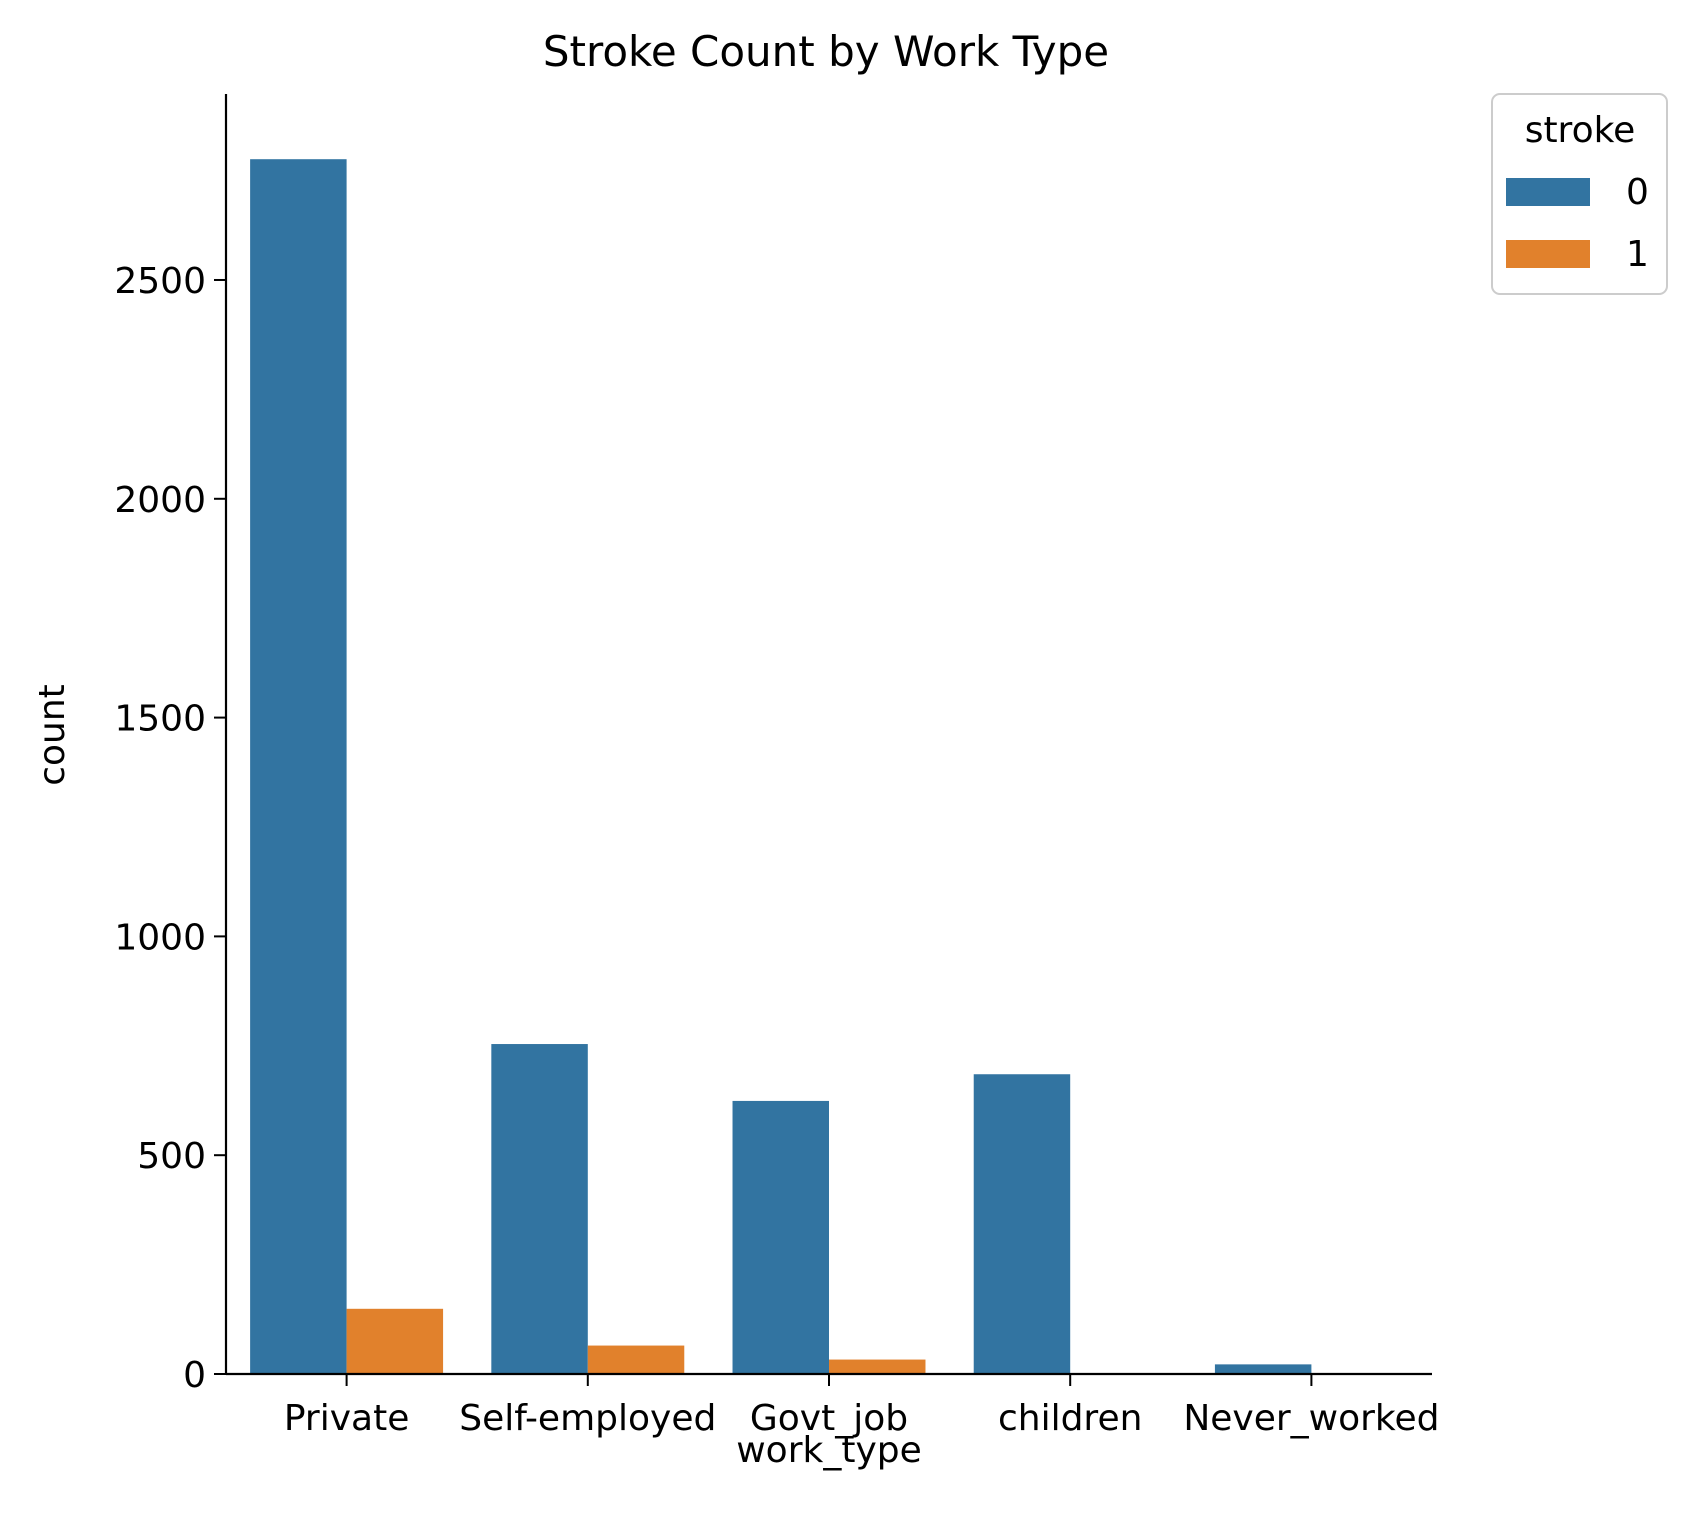 The width and height of the screenshot is (1688, 1532). Describe the element at coordinates (829, 1418) in the screenshot. I see `x-tick-label: Govt_job` at that location.